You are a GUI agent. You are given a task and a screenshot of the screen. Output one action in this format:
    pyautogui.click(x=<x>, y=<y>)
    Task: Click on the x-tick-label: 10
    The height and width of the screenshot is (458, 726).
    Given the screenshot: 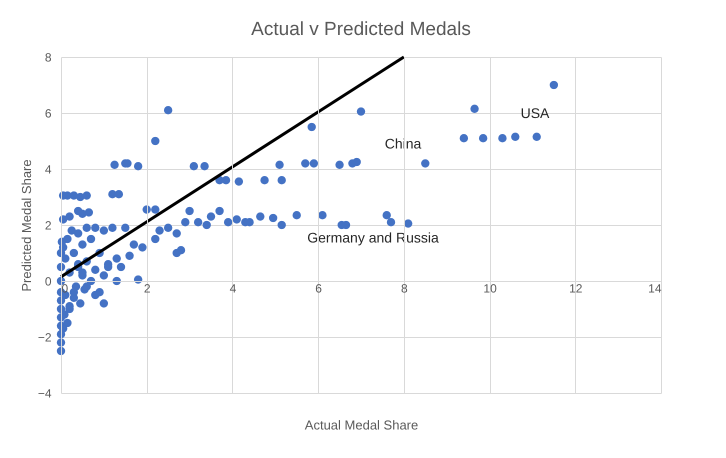 What is the action you would take?
    pyautogui.click(x=490, y=289)
    